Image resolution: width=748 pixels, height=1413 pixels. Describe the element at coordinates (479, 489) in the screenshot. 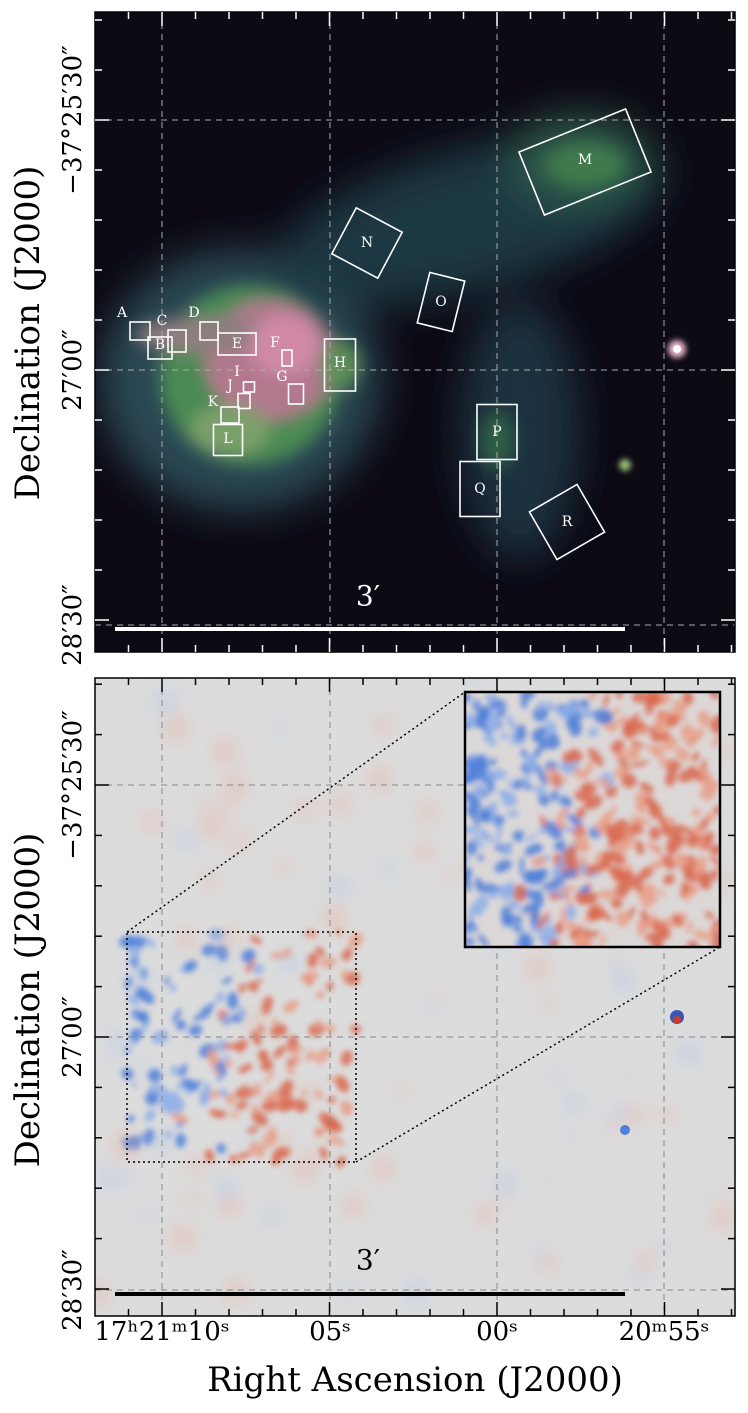

I see `region-label: Q` at that location.